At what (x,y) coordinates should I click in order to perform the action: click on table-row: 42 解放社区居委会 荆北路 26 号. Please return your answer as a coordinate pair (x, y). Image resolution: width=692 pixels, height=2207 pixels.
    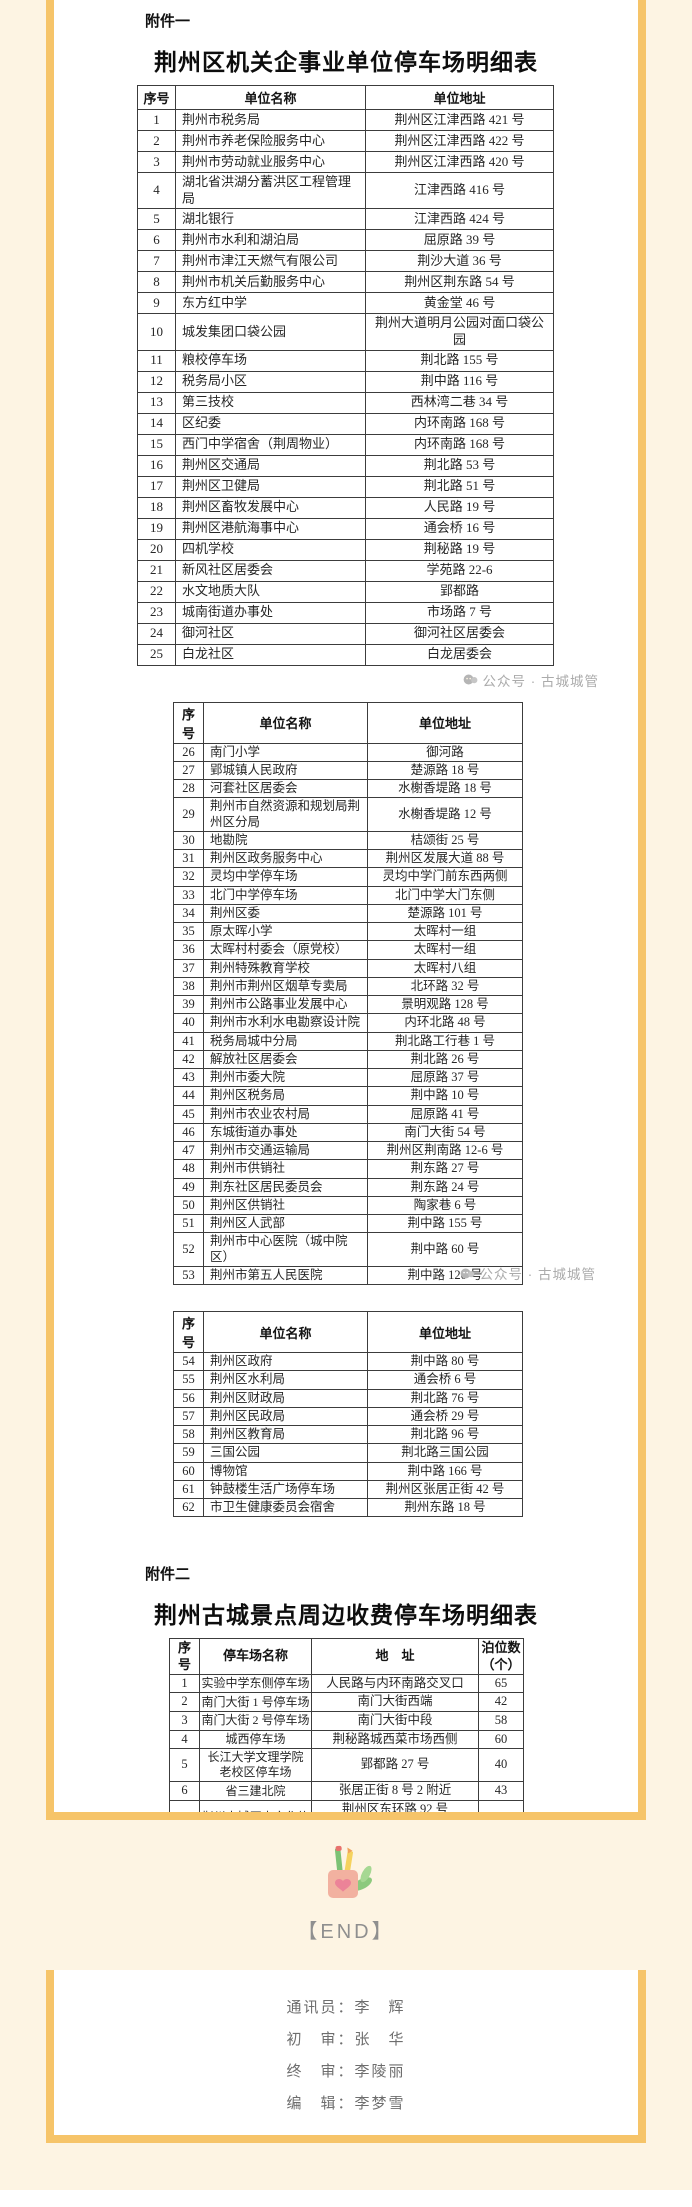
    Looking at the image, I should click on (348, 1059).